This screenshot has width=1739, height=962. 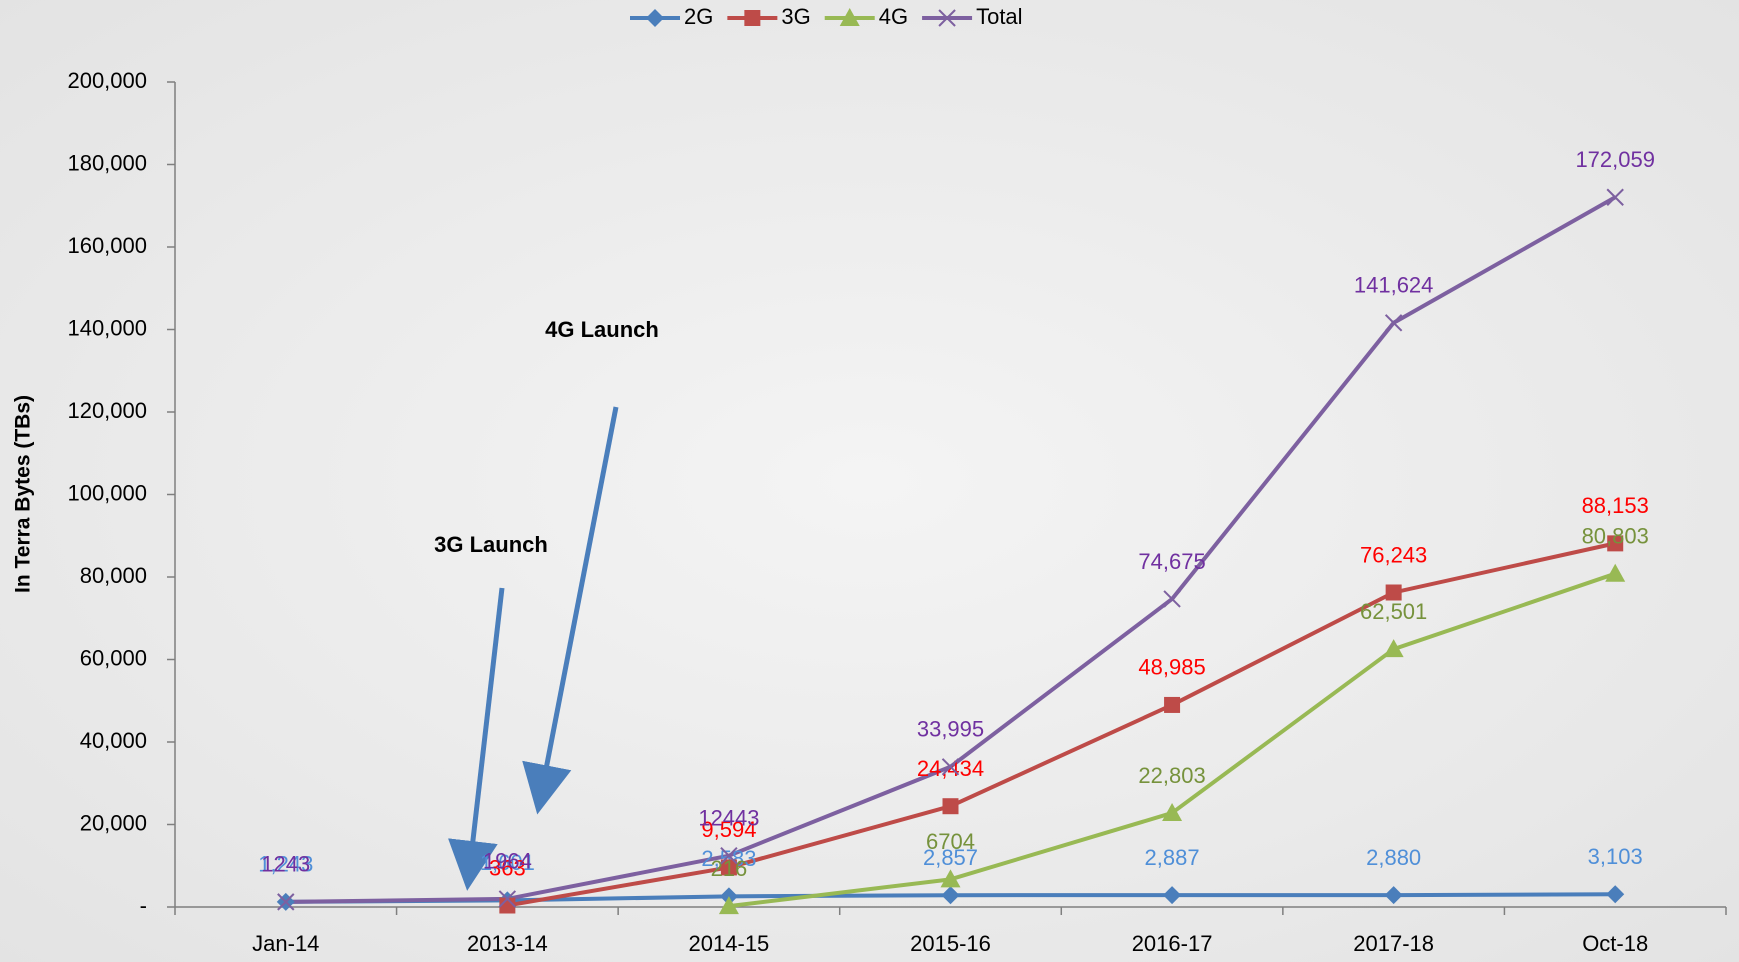 What do you see at coordinates (1393, 943) in the screenshot?
I see `x-tick-label: 2017-18` at bounding box center [1393, 943].